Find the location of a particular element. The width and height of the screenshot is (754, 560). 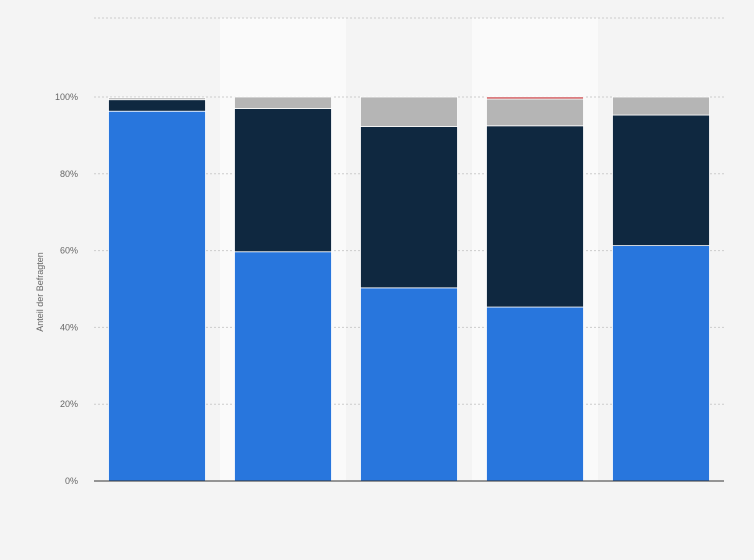

y-tick-label: 20% is located at coordinates (69, 404).